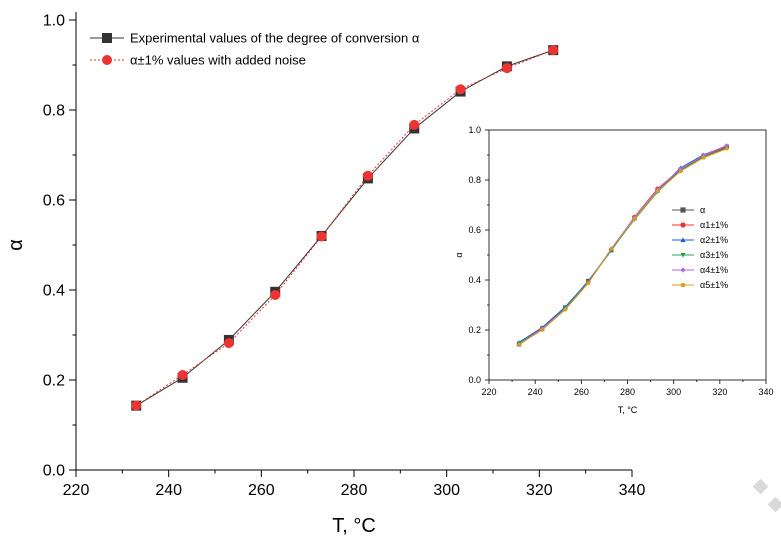 This screenshot has width=781, height=542. I want to click on legend-label-1: α1±1%, so click(714, 225).